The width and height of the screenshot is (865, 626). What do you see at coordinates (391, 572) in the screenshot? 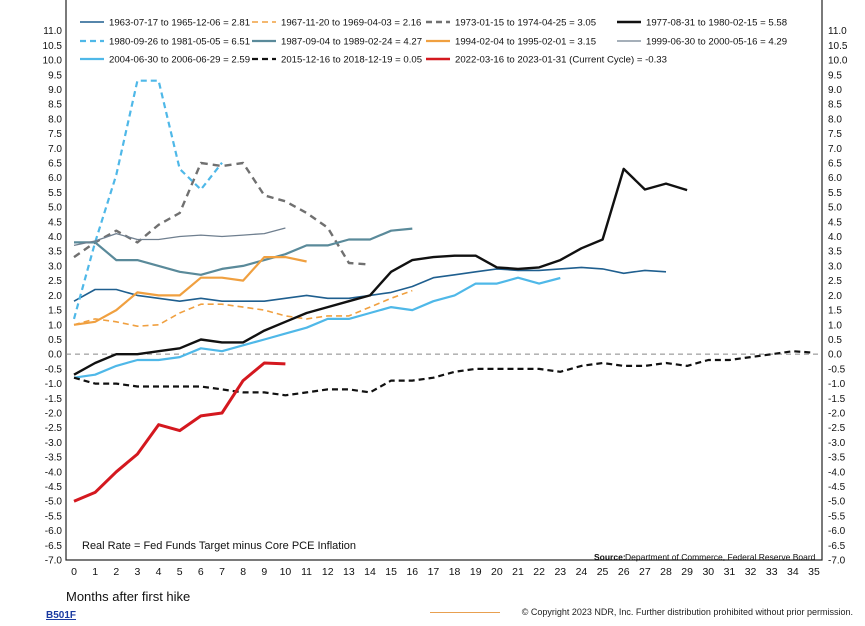
I see `x-tick-label: 15` at bounding box center [391, 572].